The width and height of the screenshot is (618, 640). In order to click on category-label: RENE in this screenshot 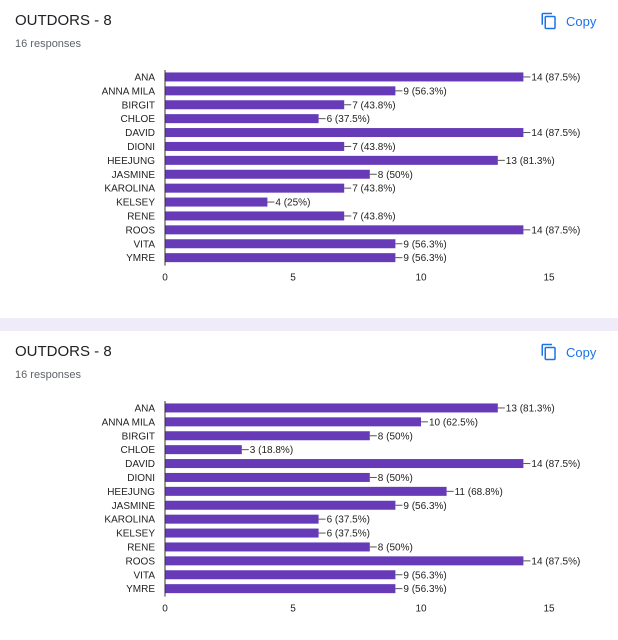, I will do `click(141, 216)`.